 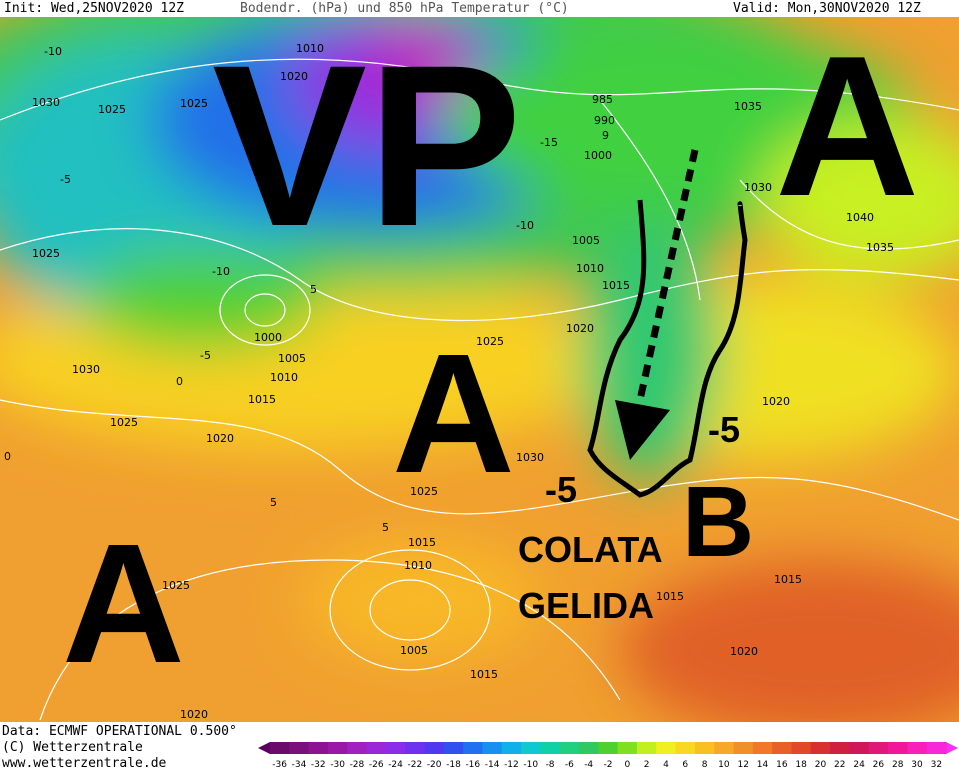 What do you see at coordinates (357, 765) in the screenshot?
I see `colorbar-tick: -28` at bounding box center [357, 765].